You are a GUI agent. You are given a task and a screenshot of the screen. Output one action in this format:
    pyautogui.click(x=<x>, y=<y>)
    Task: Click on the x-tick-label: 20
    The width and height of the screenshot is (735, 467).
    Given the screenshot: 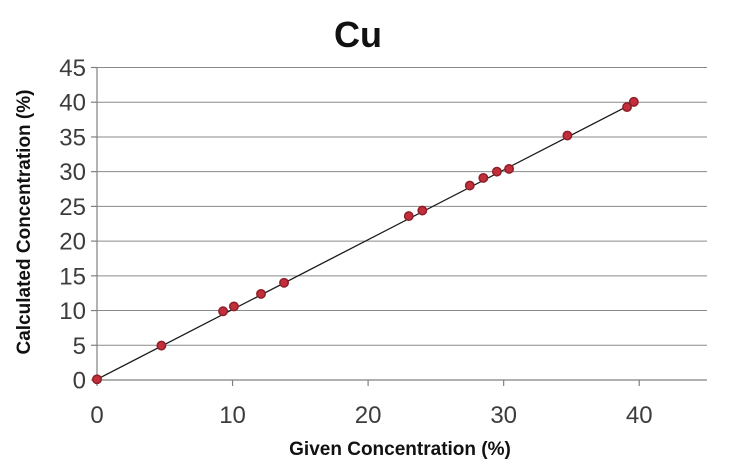 What is the action you would take?
    pyautogui.click(x=368, y=415)
    